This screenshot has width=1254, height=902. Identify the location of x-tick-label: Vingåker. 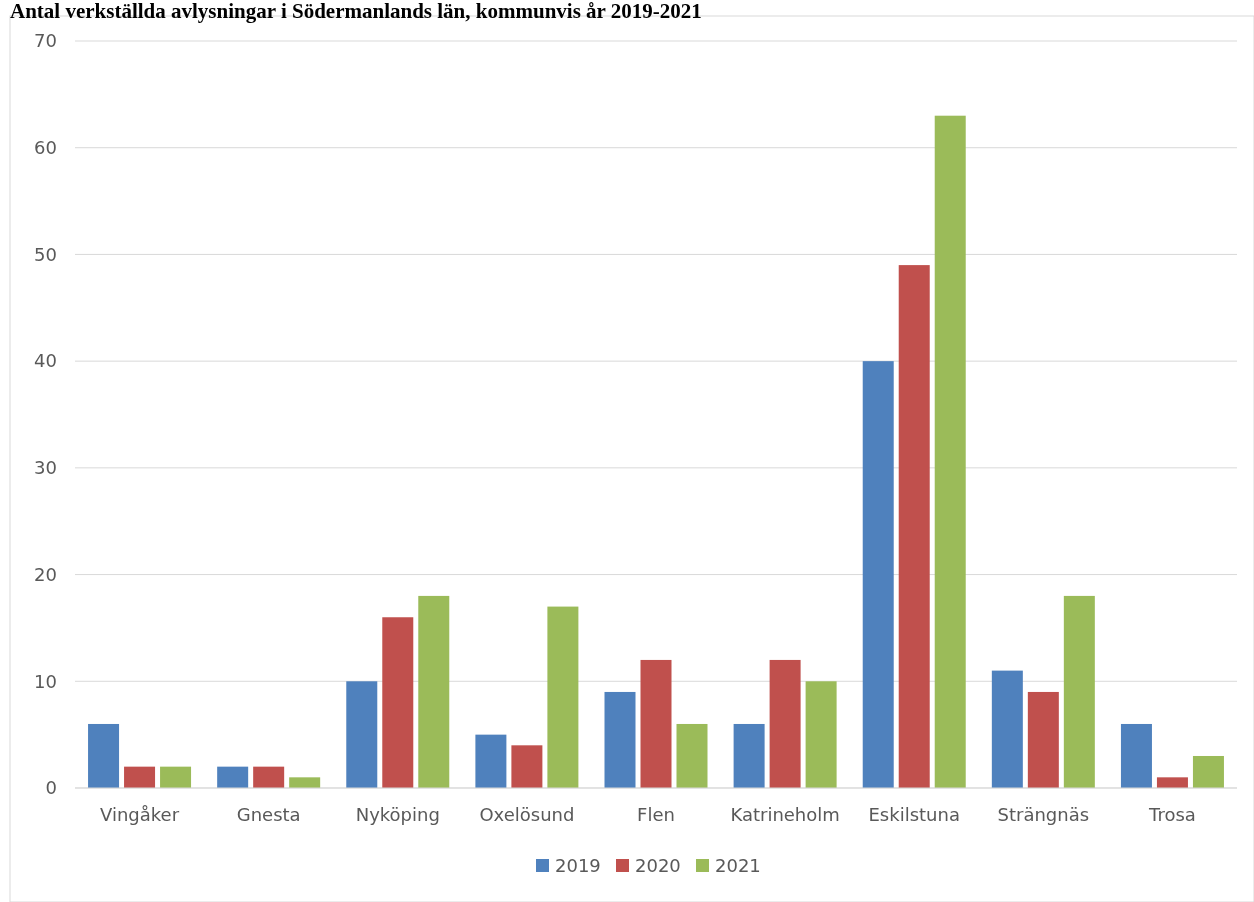
(140, 814).